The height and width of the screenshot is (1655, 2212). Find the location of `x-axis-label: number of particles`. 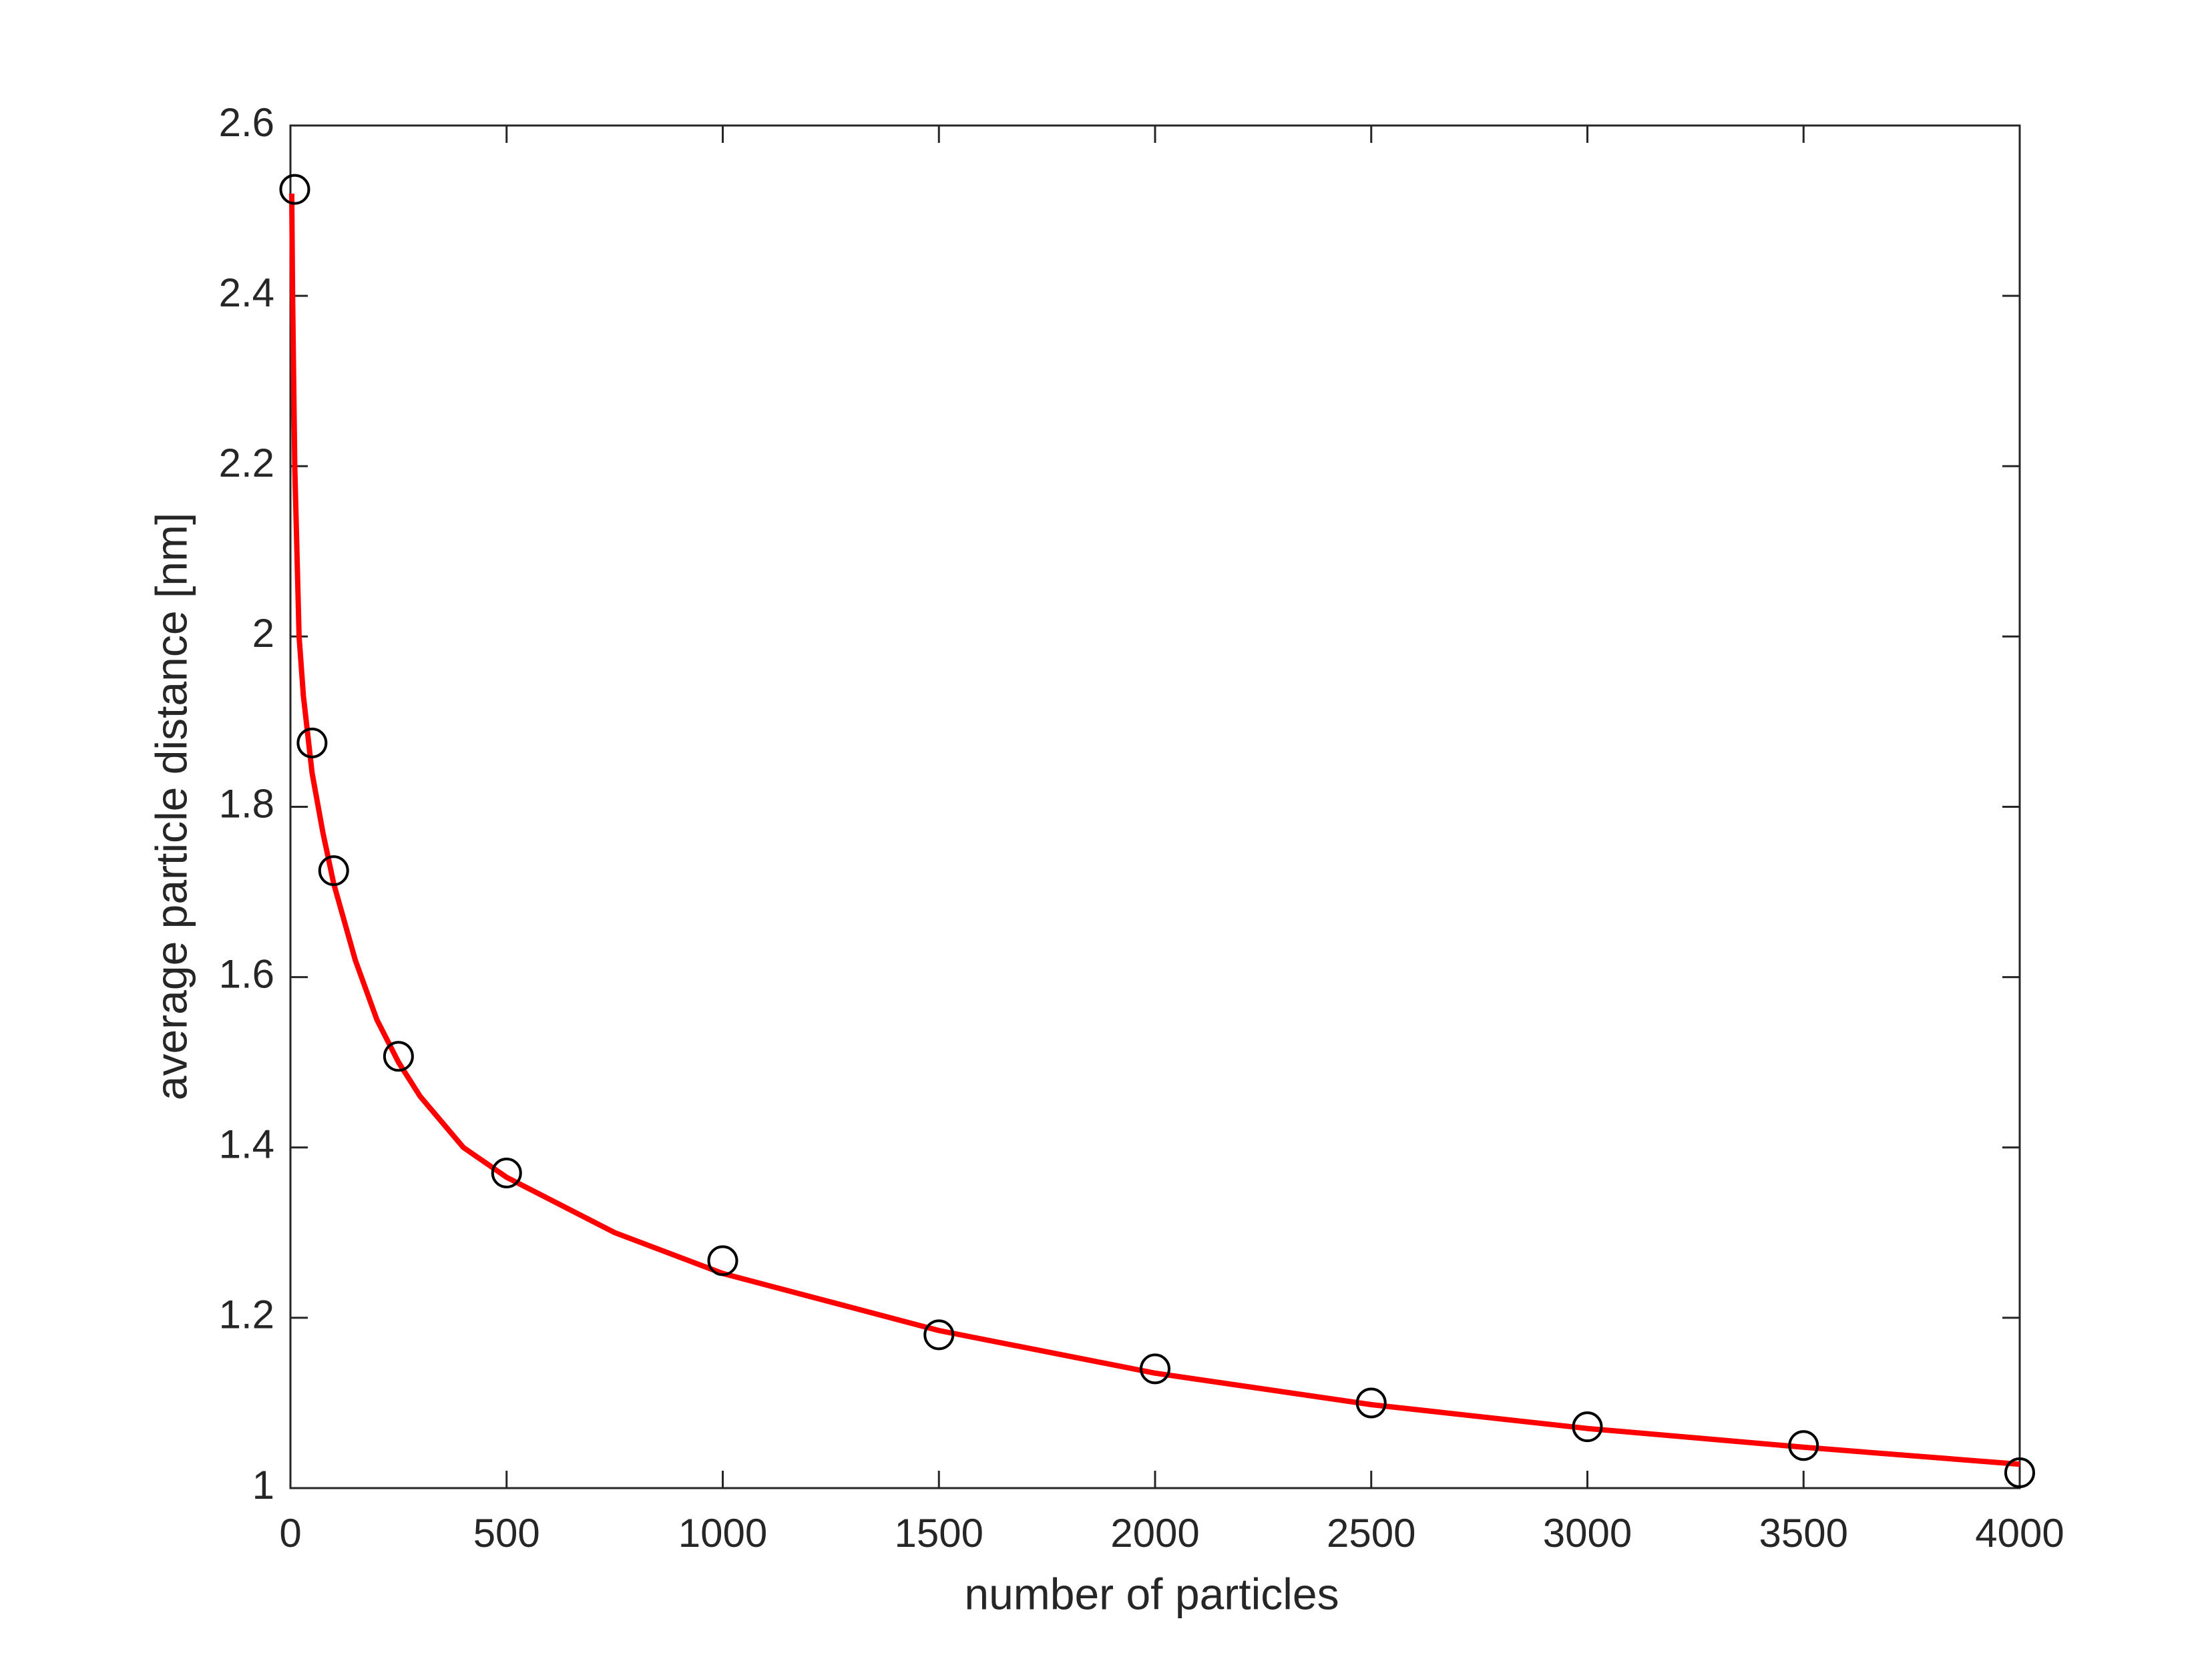

x-axis-label: number of particles is located at coordinates (1151, 1593).